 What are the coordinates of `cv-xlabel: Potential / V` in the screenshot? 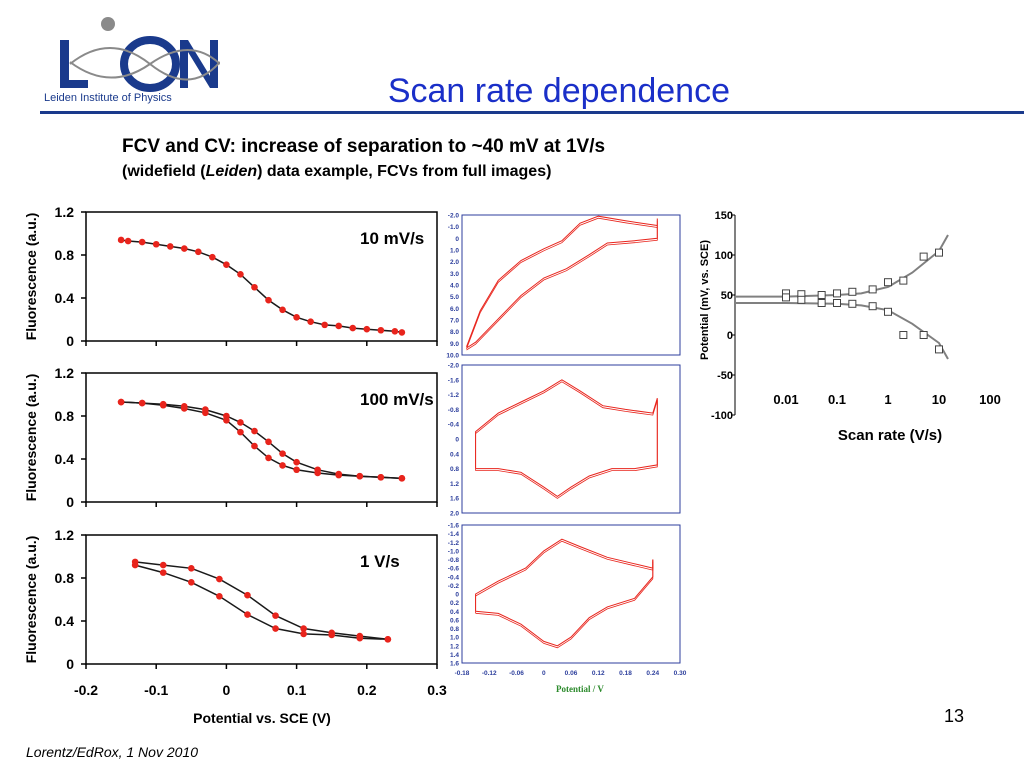 It's located at (580, 689).